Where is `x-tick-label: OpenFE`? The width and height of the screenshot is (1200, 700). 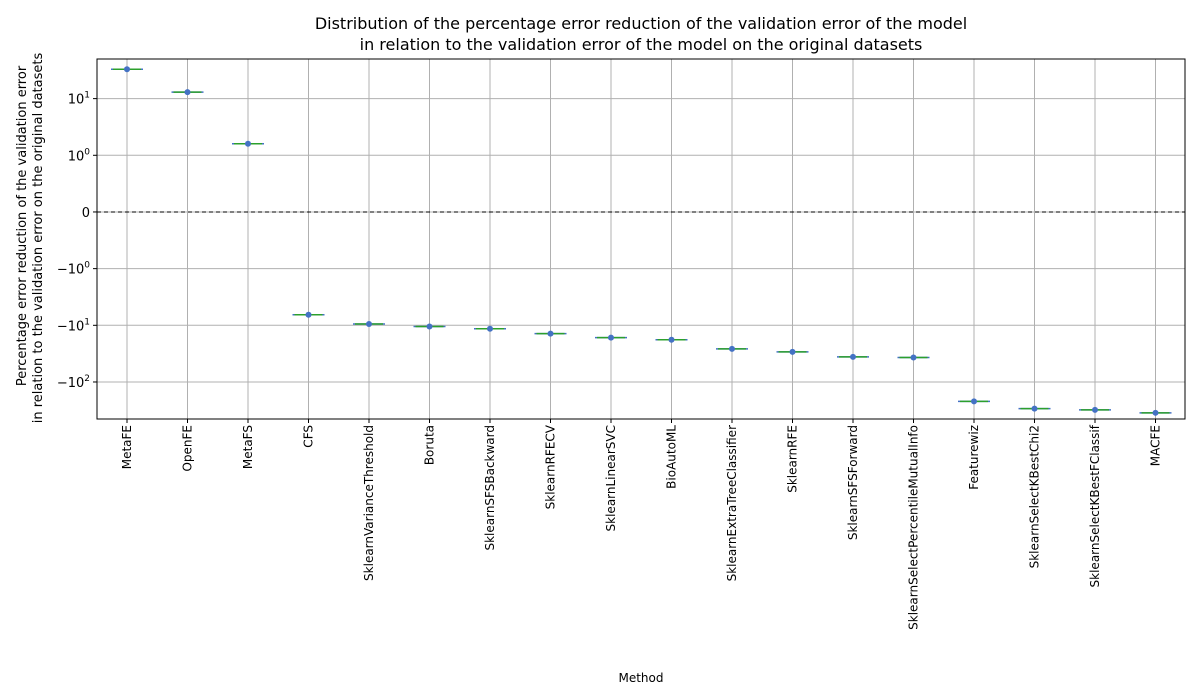
x-tick-label: OpenFE is located at coordinates (188, 448).